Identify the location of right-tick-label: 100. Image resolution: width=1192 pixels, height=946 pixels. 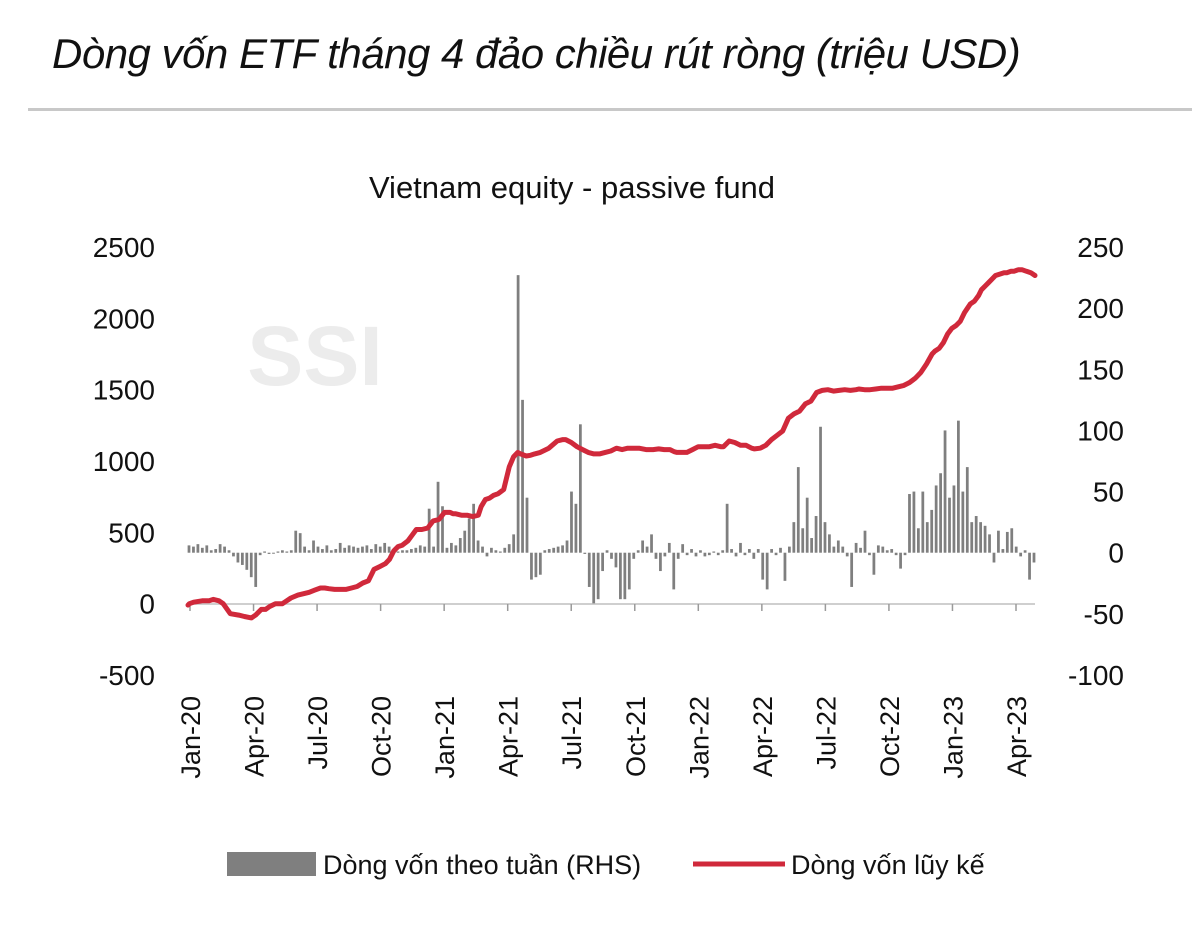
(1100, 430).